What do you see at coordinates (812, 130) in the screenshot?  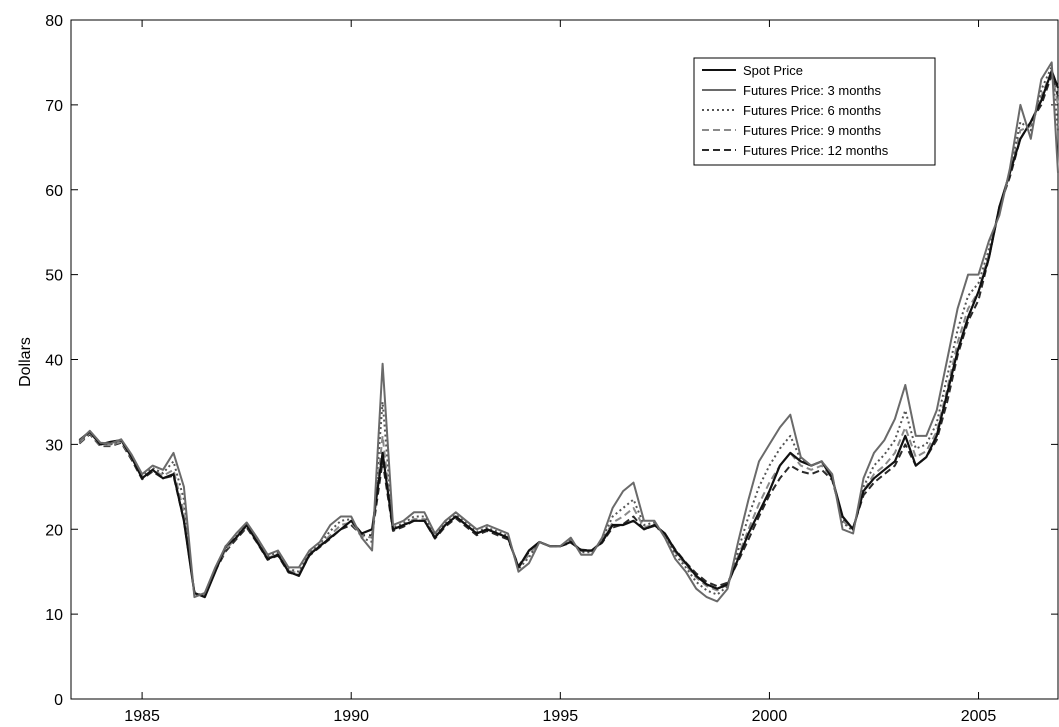 I see `legend-label: Futures Price: 9 months` at bounding box center [812, 130].